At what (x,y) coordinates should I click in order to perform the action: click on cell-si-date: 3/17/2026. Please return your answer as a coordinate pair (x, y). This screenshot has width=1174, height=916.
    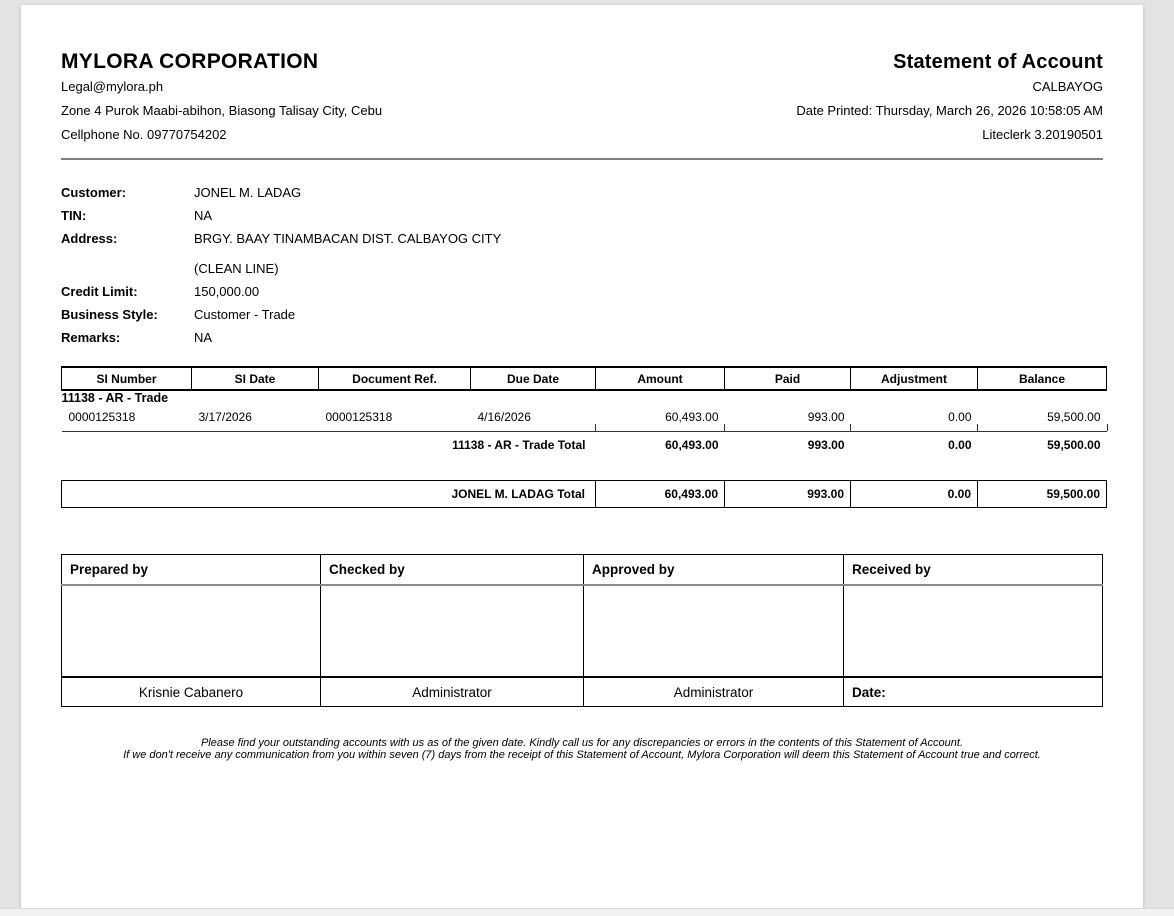
    Looking at the image, I should click on (255, 418).